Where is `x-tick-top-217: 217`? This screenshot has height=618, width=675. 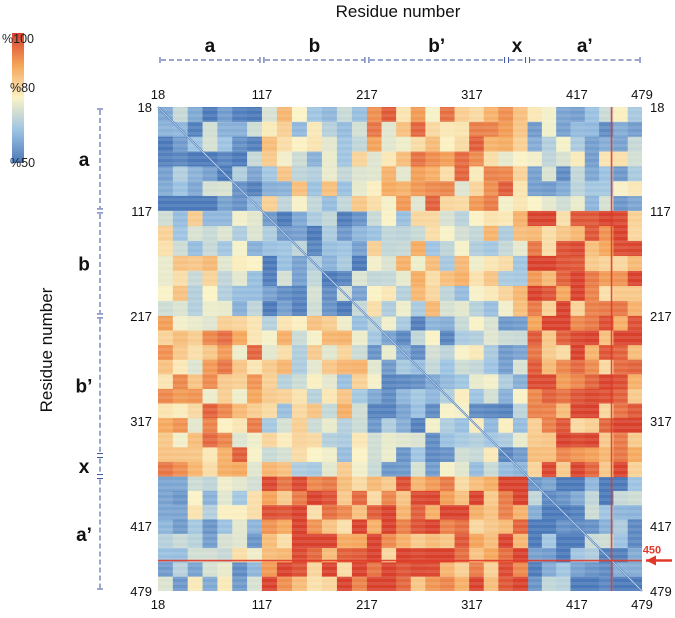 x-tick-top-217: 217 is located at coordinates (367, 94).